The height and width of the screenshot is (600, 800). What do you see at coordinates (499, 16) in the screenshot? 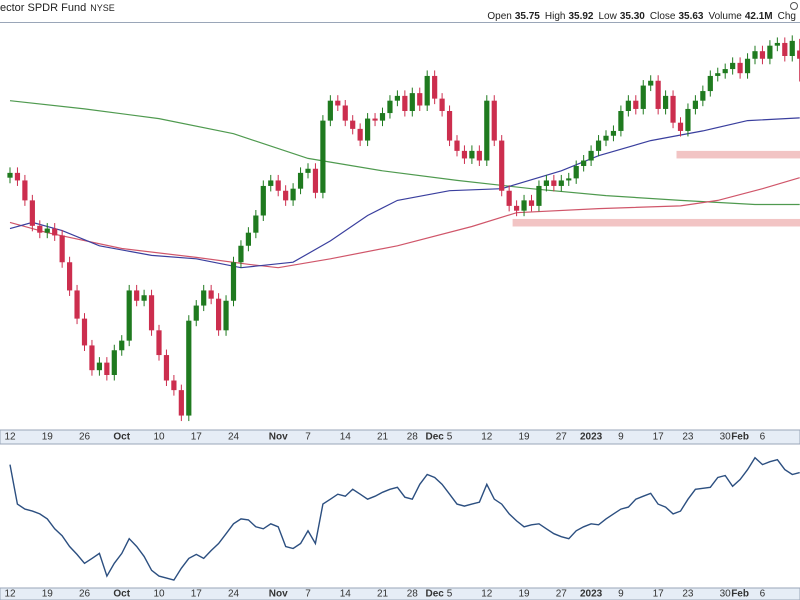
I see `quote-label: Open` at bounding box center [499, 16].